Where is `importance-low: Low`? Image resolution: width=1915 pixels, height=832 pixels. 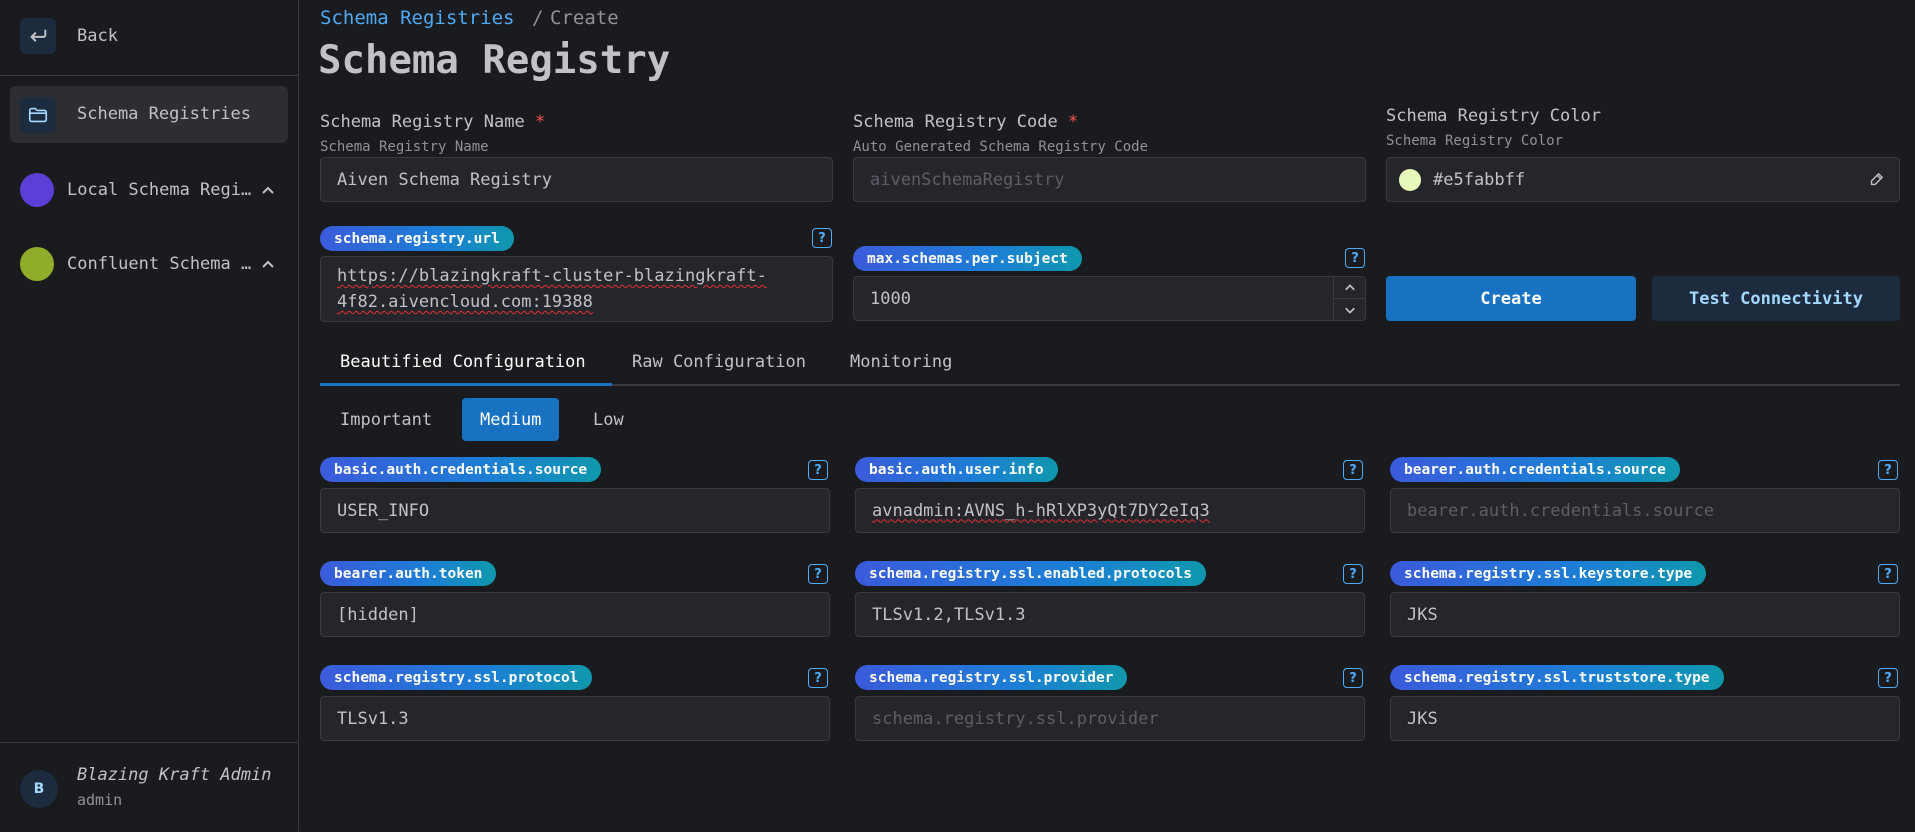 importance-low: Low is located at coordinates (608, 419).